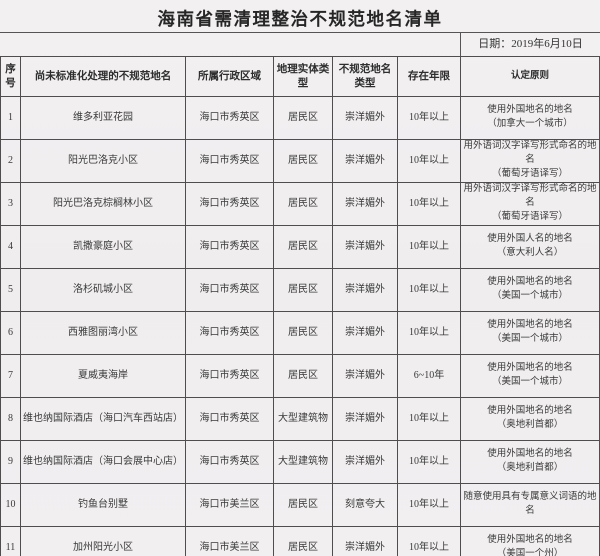  What do you see at coordinates (103, 333) in the screenshot?
I see `table-cell: 西雅图丽湾小区` at bounding box center [103, 333].